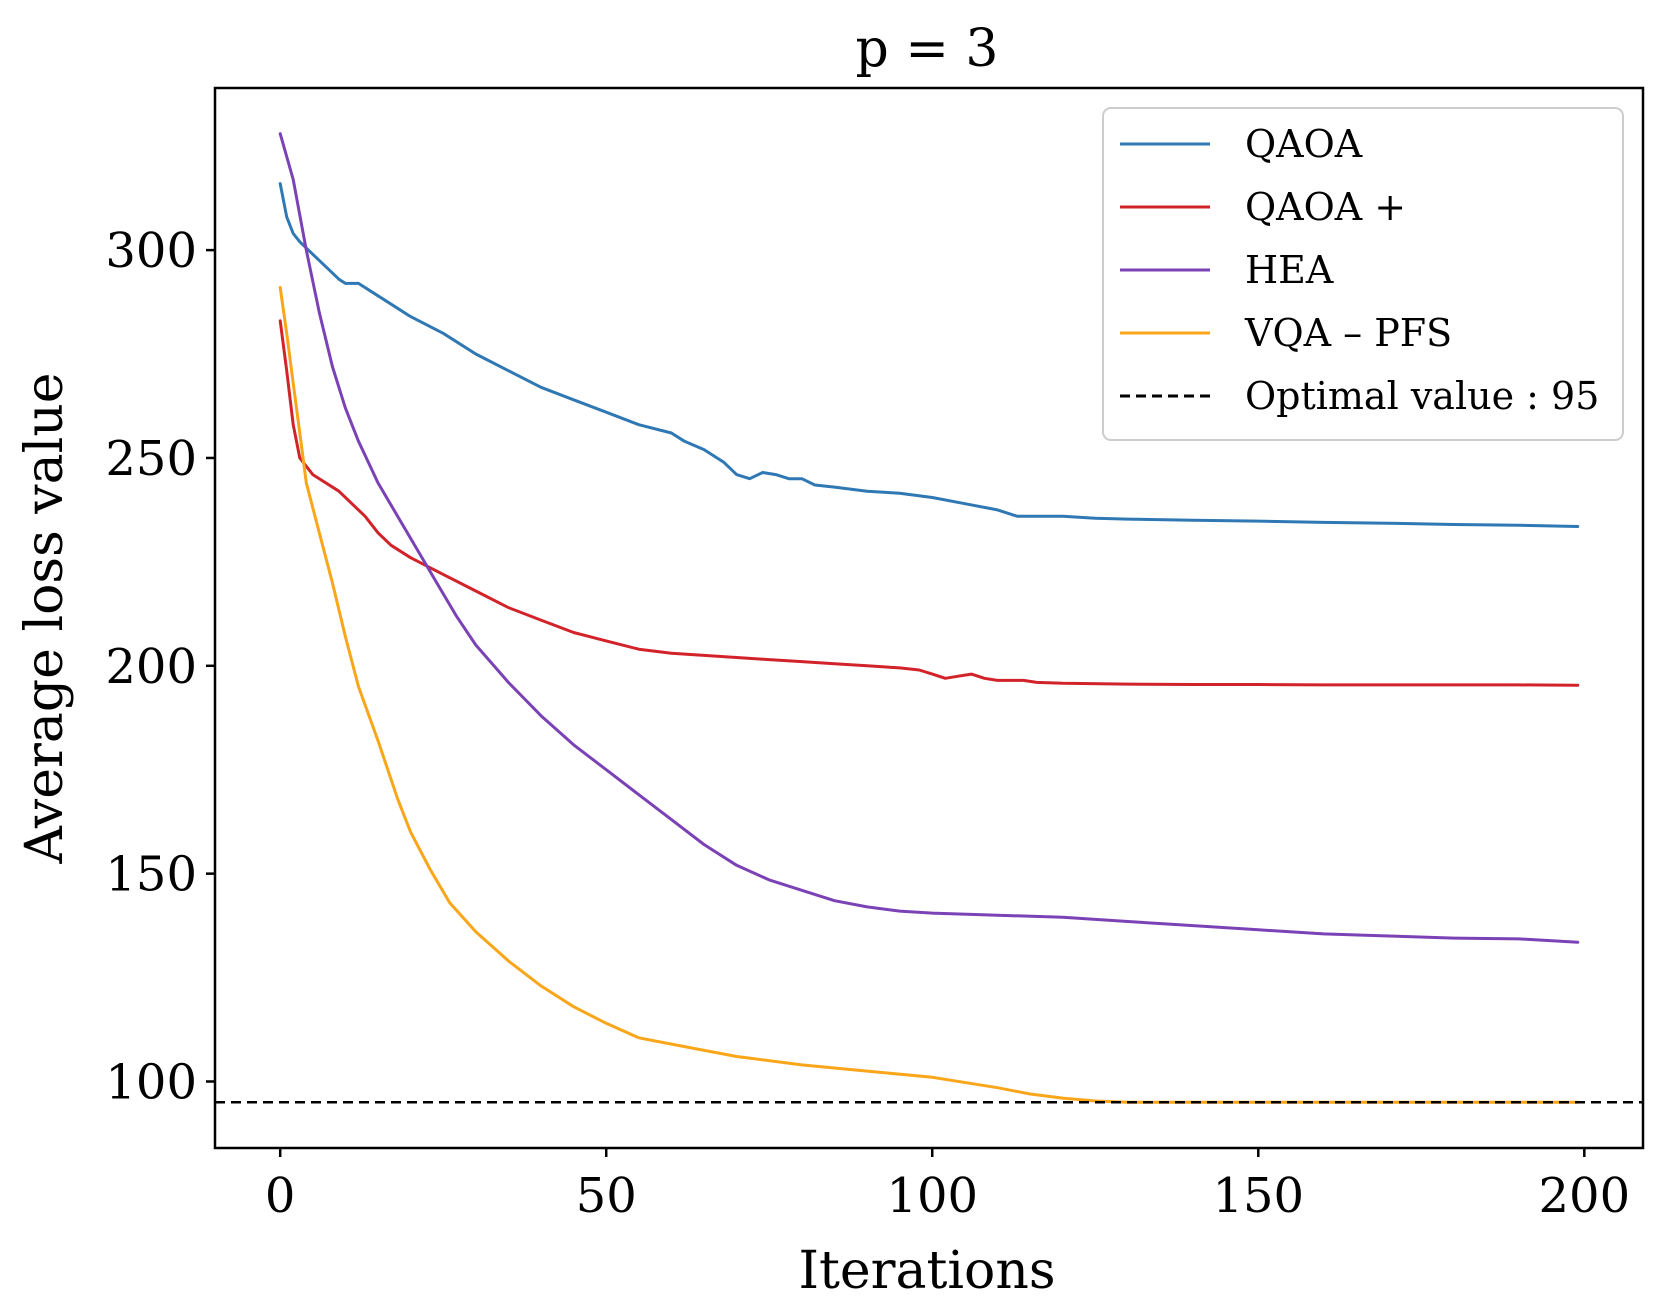 Image resolution: width=1660 pixels, height=1313 pixels. What do you see at coordinates (151, 1082) in the screenshot?
I see `y-tick-label: 100` at bounding box center [151, 1082].